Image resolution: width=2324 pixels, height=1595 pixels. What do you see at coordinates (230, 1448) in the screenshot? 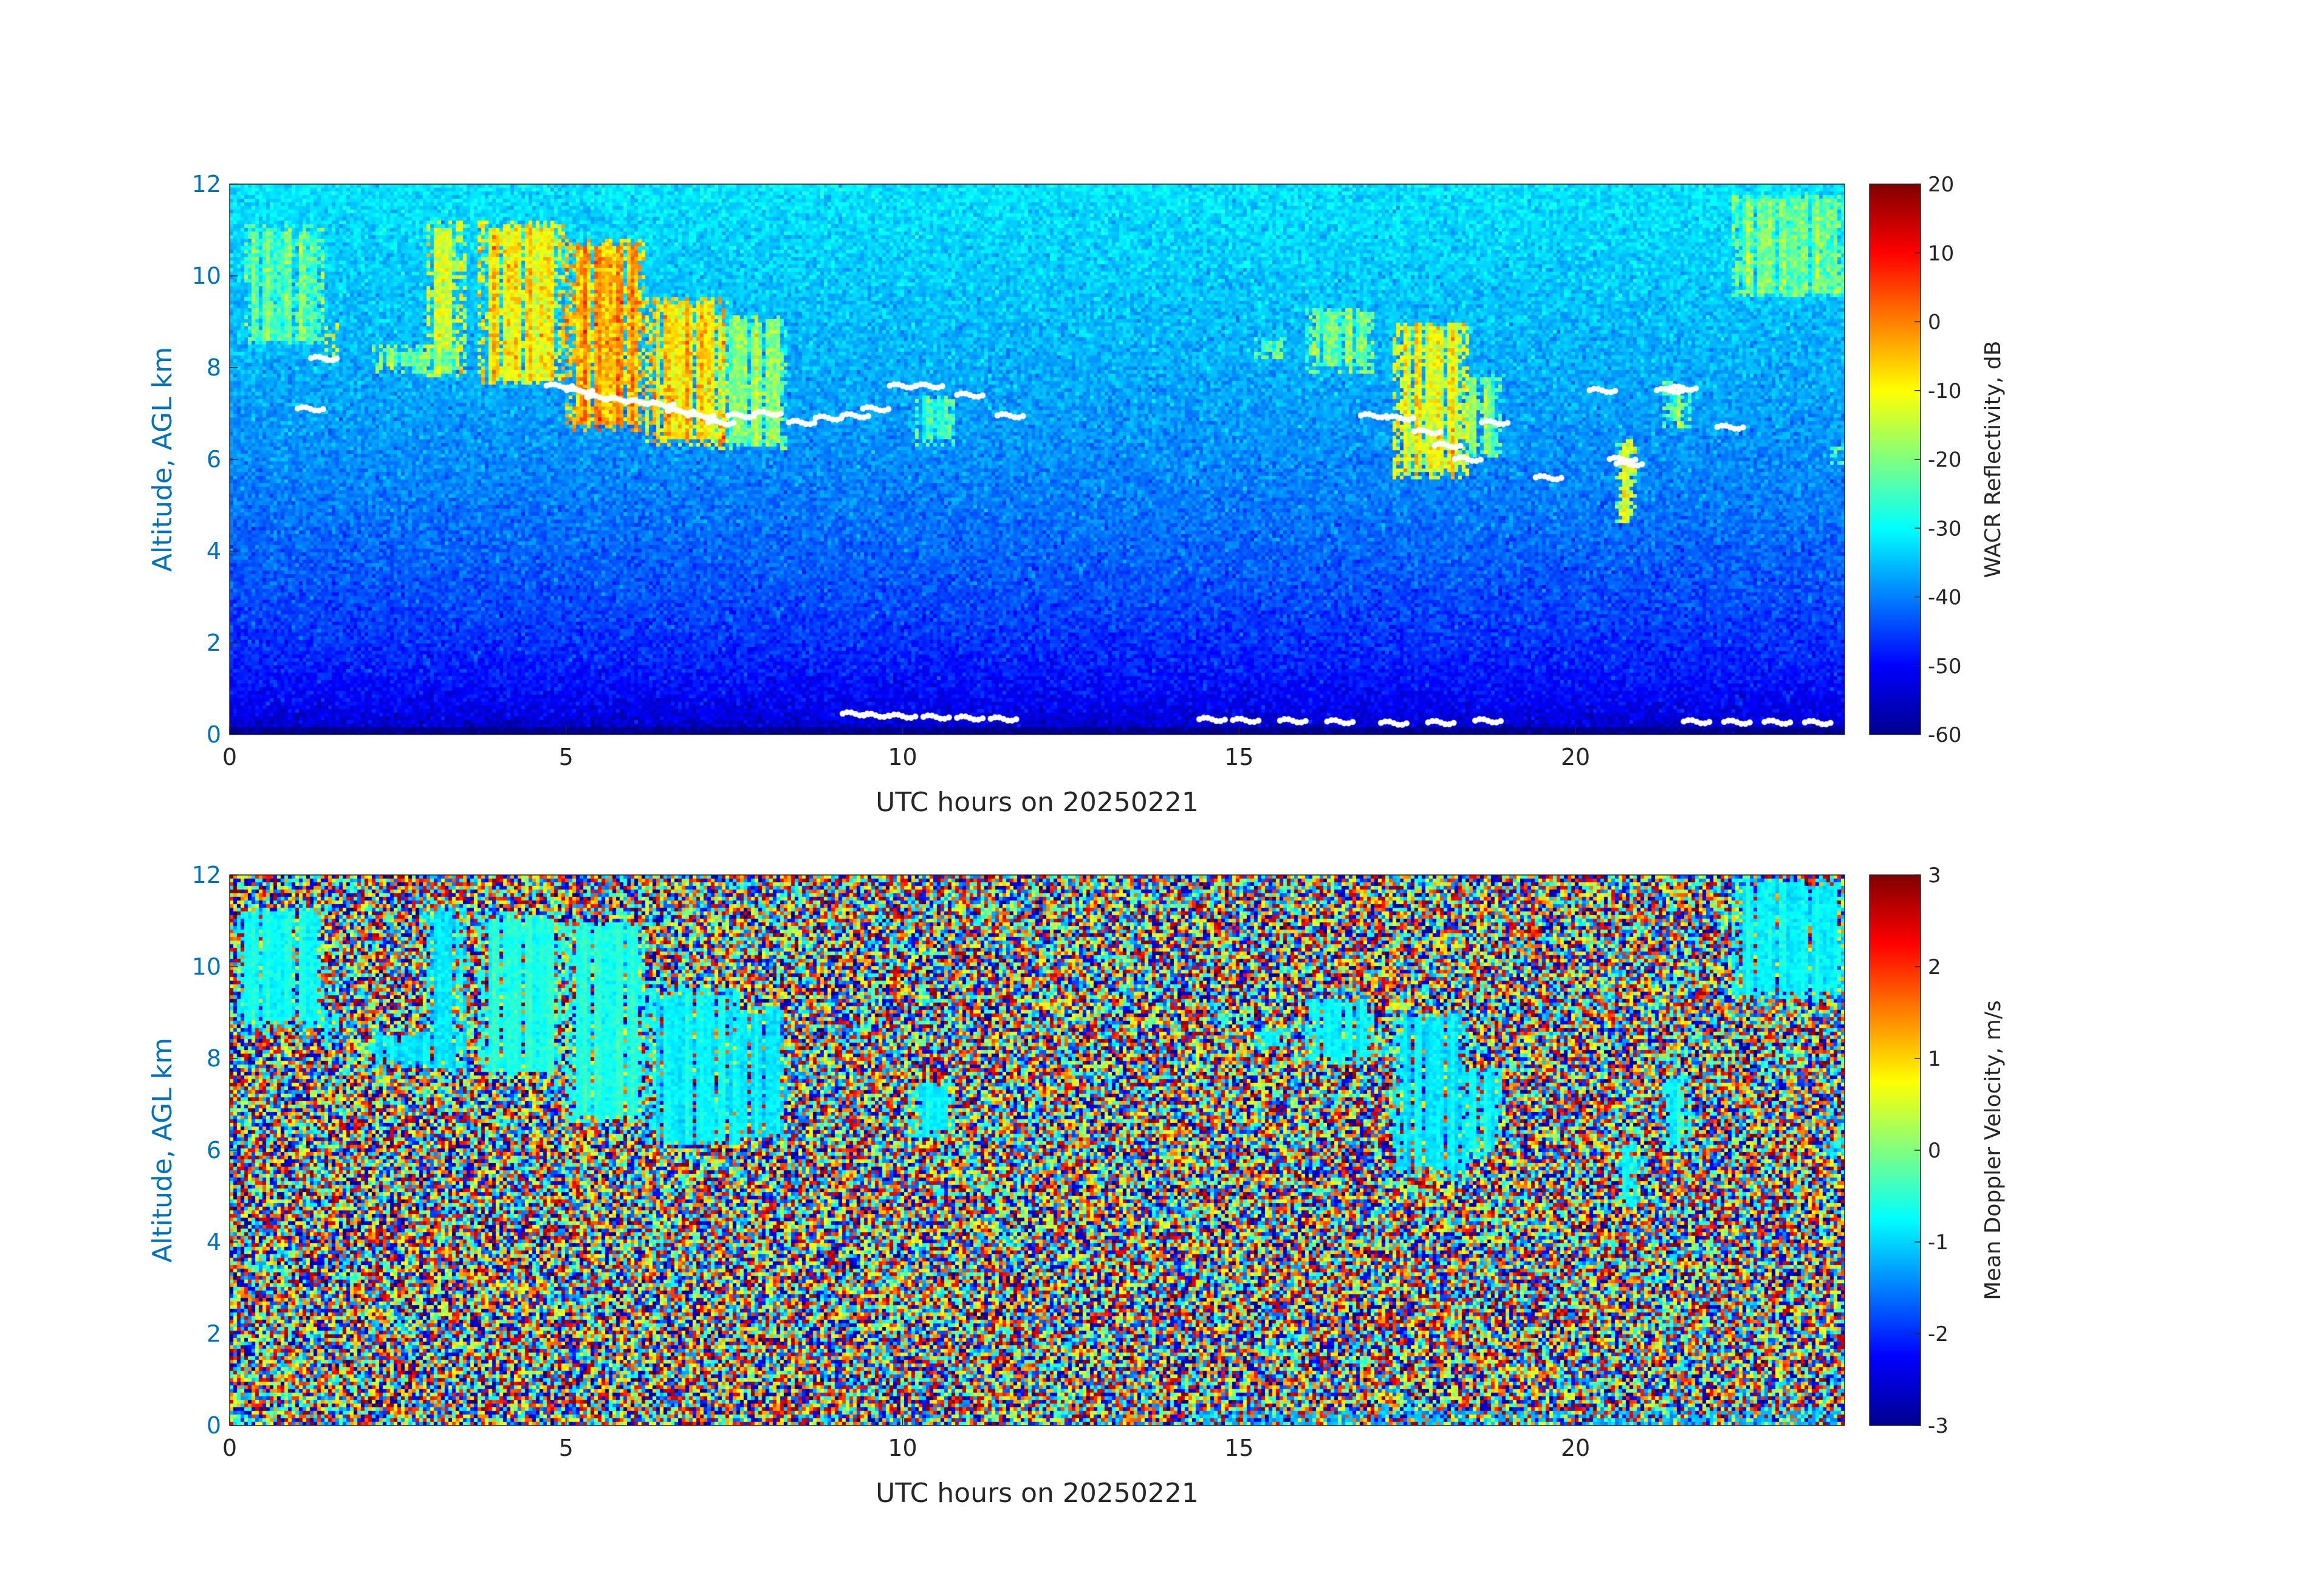
I see `doppler-x-tick-label: 0` at bounding box center [230, 1448].